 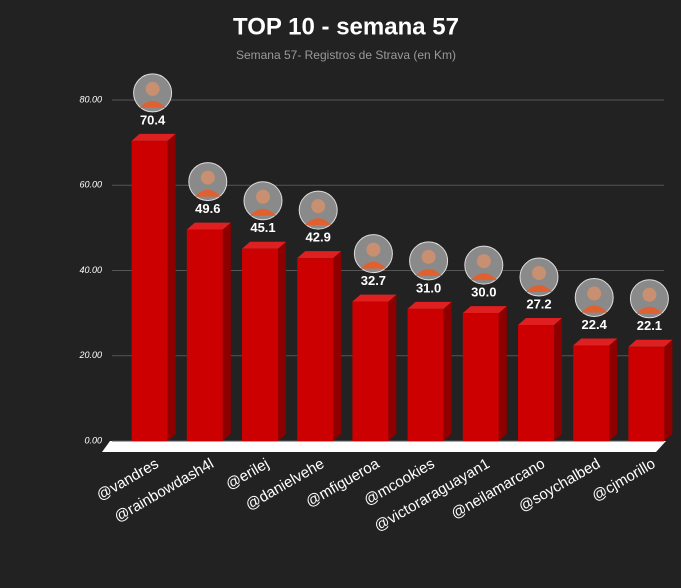 What do you see at coordinates (649, 325) in the screenshot?
I see `value-label: 22.1` at bounding box center [649, 325].